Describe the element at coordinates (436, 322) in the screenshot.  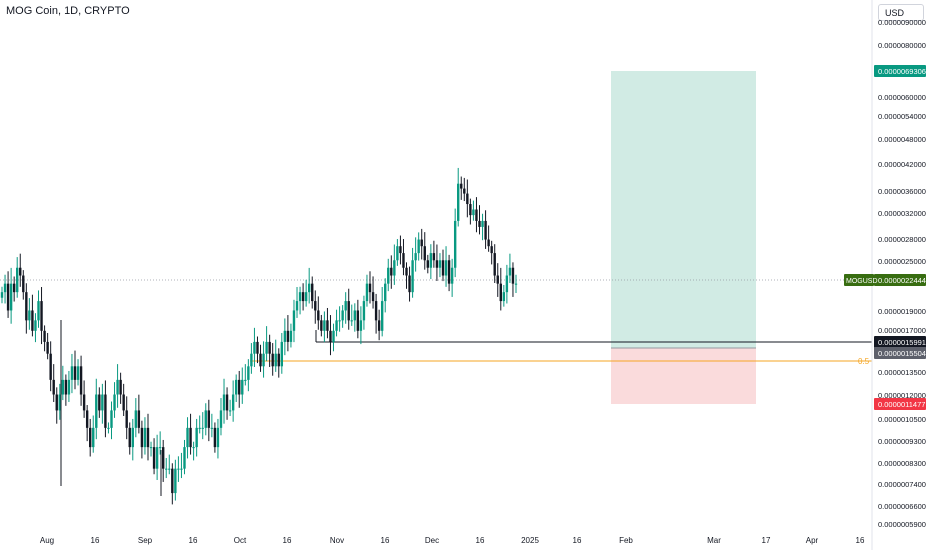
I see `drawing-lines: 0.5` at that location.